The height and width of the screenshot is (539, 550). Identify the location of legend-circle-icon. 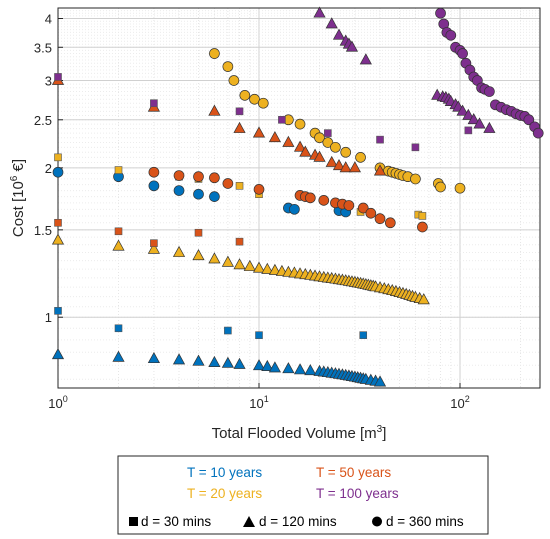
(377, 521).